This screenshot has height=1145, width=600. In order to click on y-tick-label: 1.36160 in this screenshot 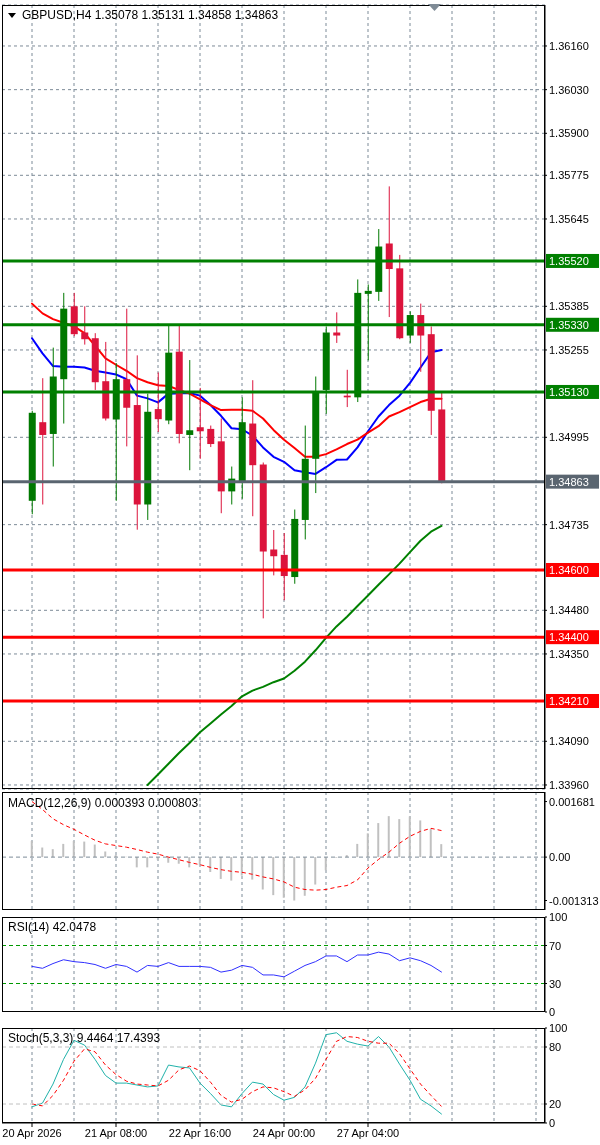, I will do `click(569, 45)`.